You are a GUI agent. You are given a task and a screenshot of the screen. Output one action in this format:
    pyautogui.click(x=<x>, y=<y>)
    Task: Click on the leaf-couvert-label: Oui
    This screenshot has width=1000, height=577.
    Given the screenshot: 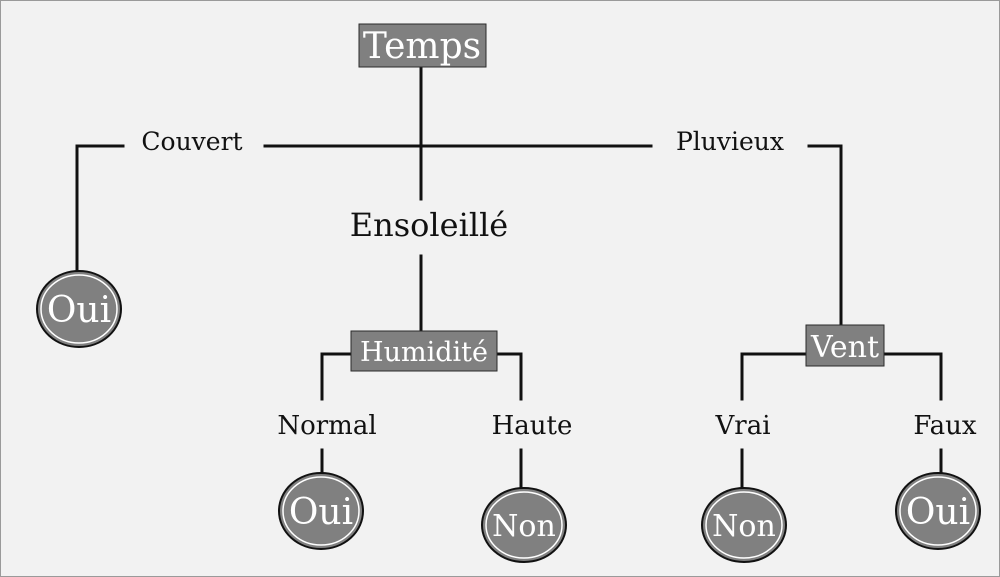 What is the action you would take?
    pyautogui.click(x=79, y=310)
    